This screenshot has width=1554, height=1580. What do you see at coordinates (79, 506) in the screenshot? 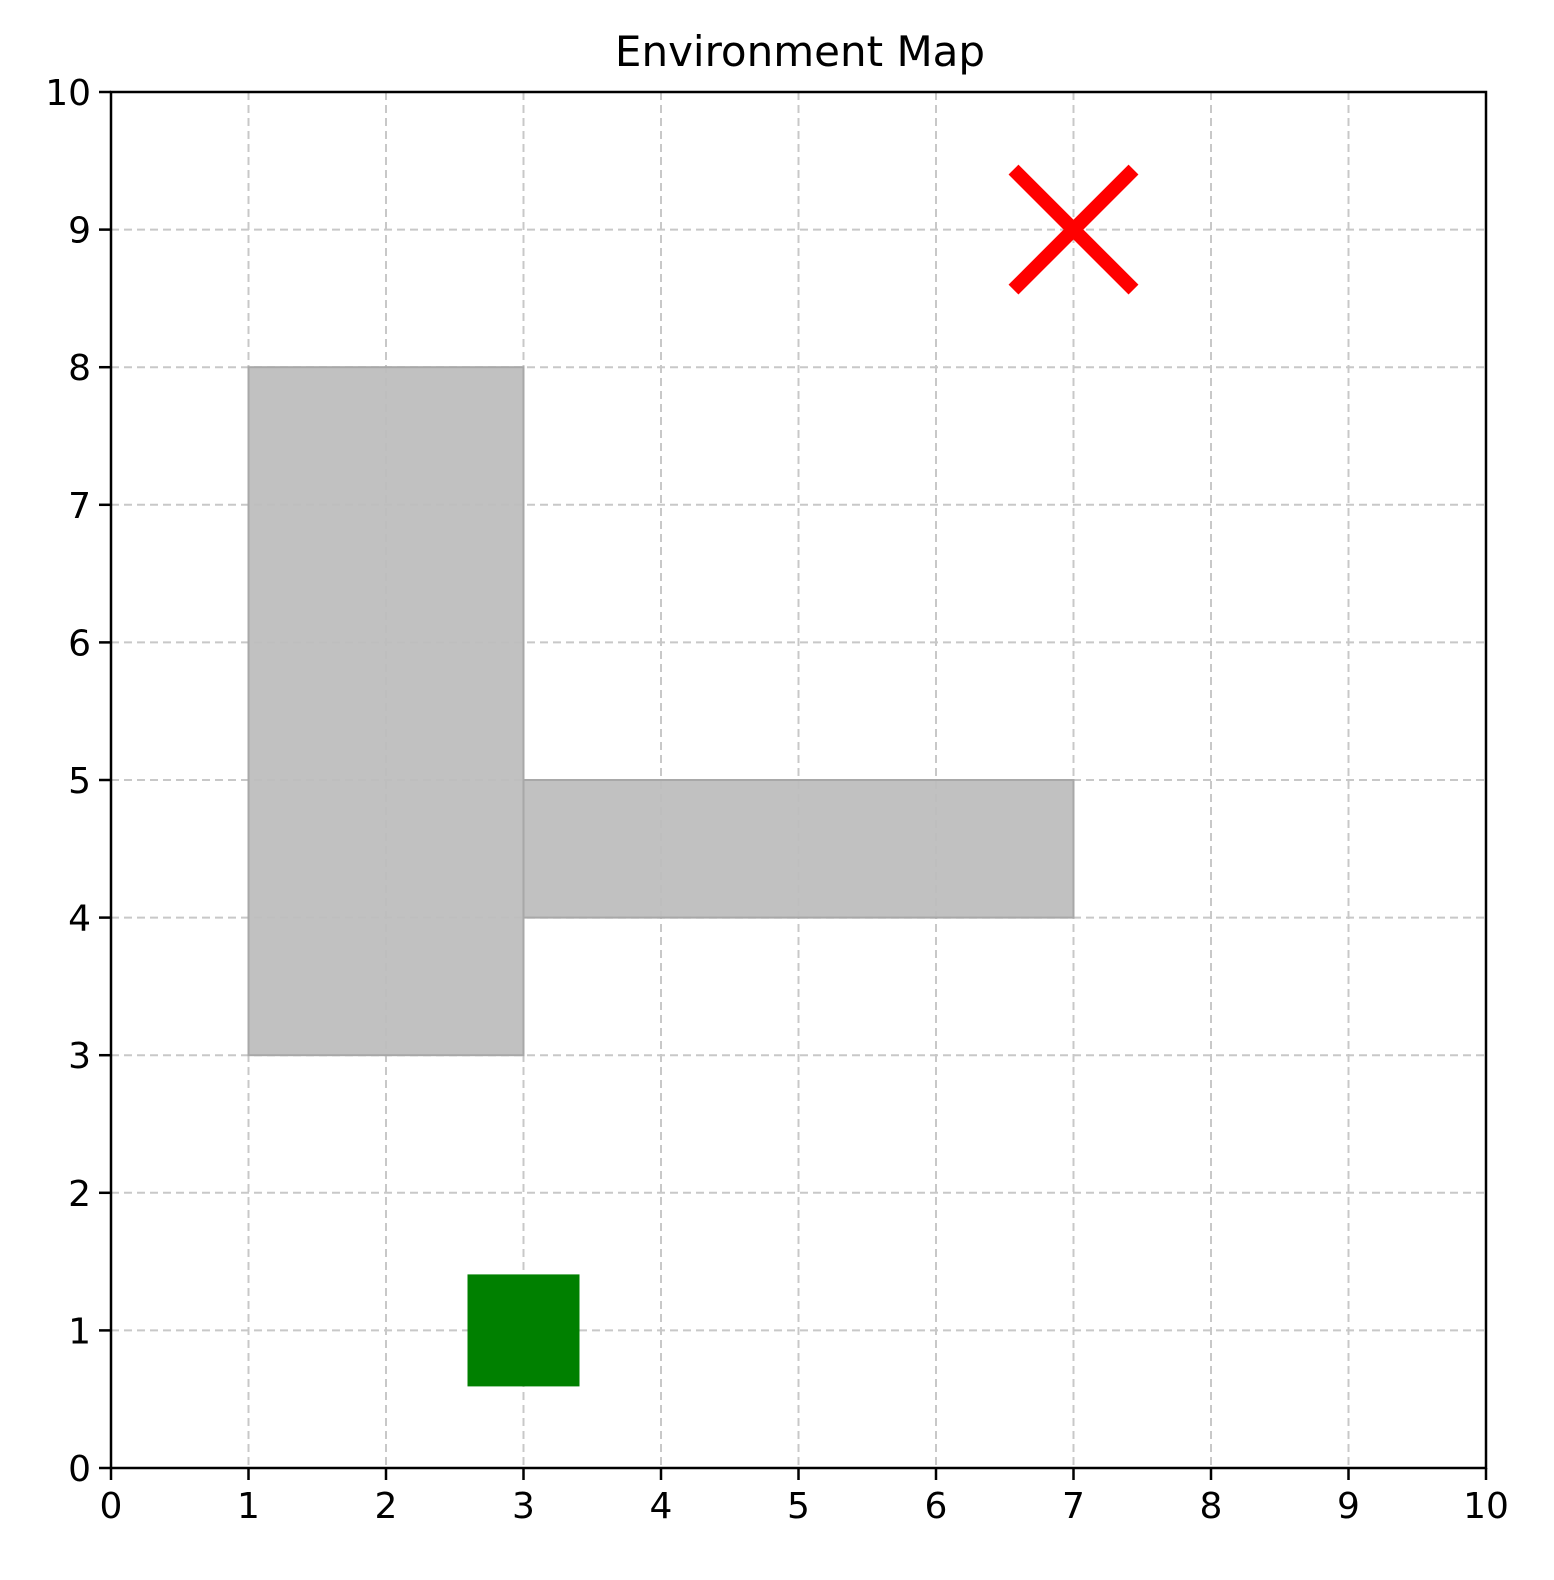
I see `y-tick-label-7: 7` at bounding box center [79, 506].